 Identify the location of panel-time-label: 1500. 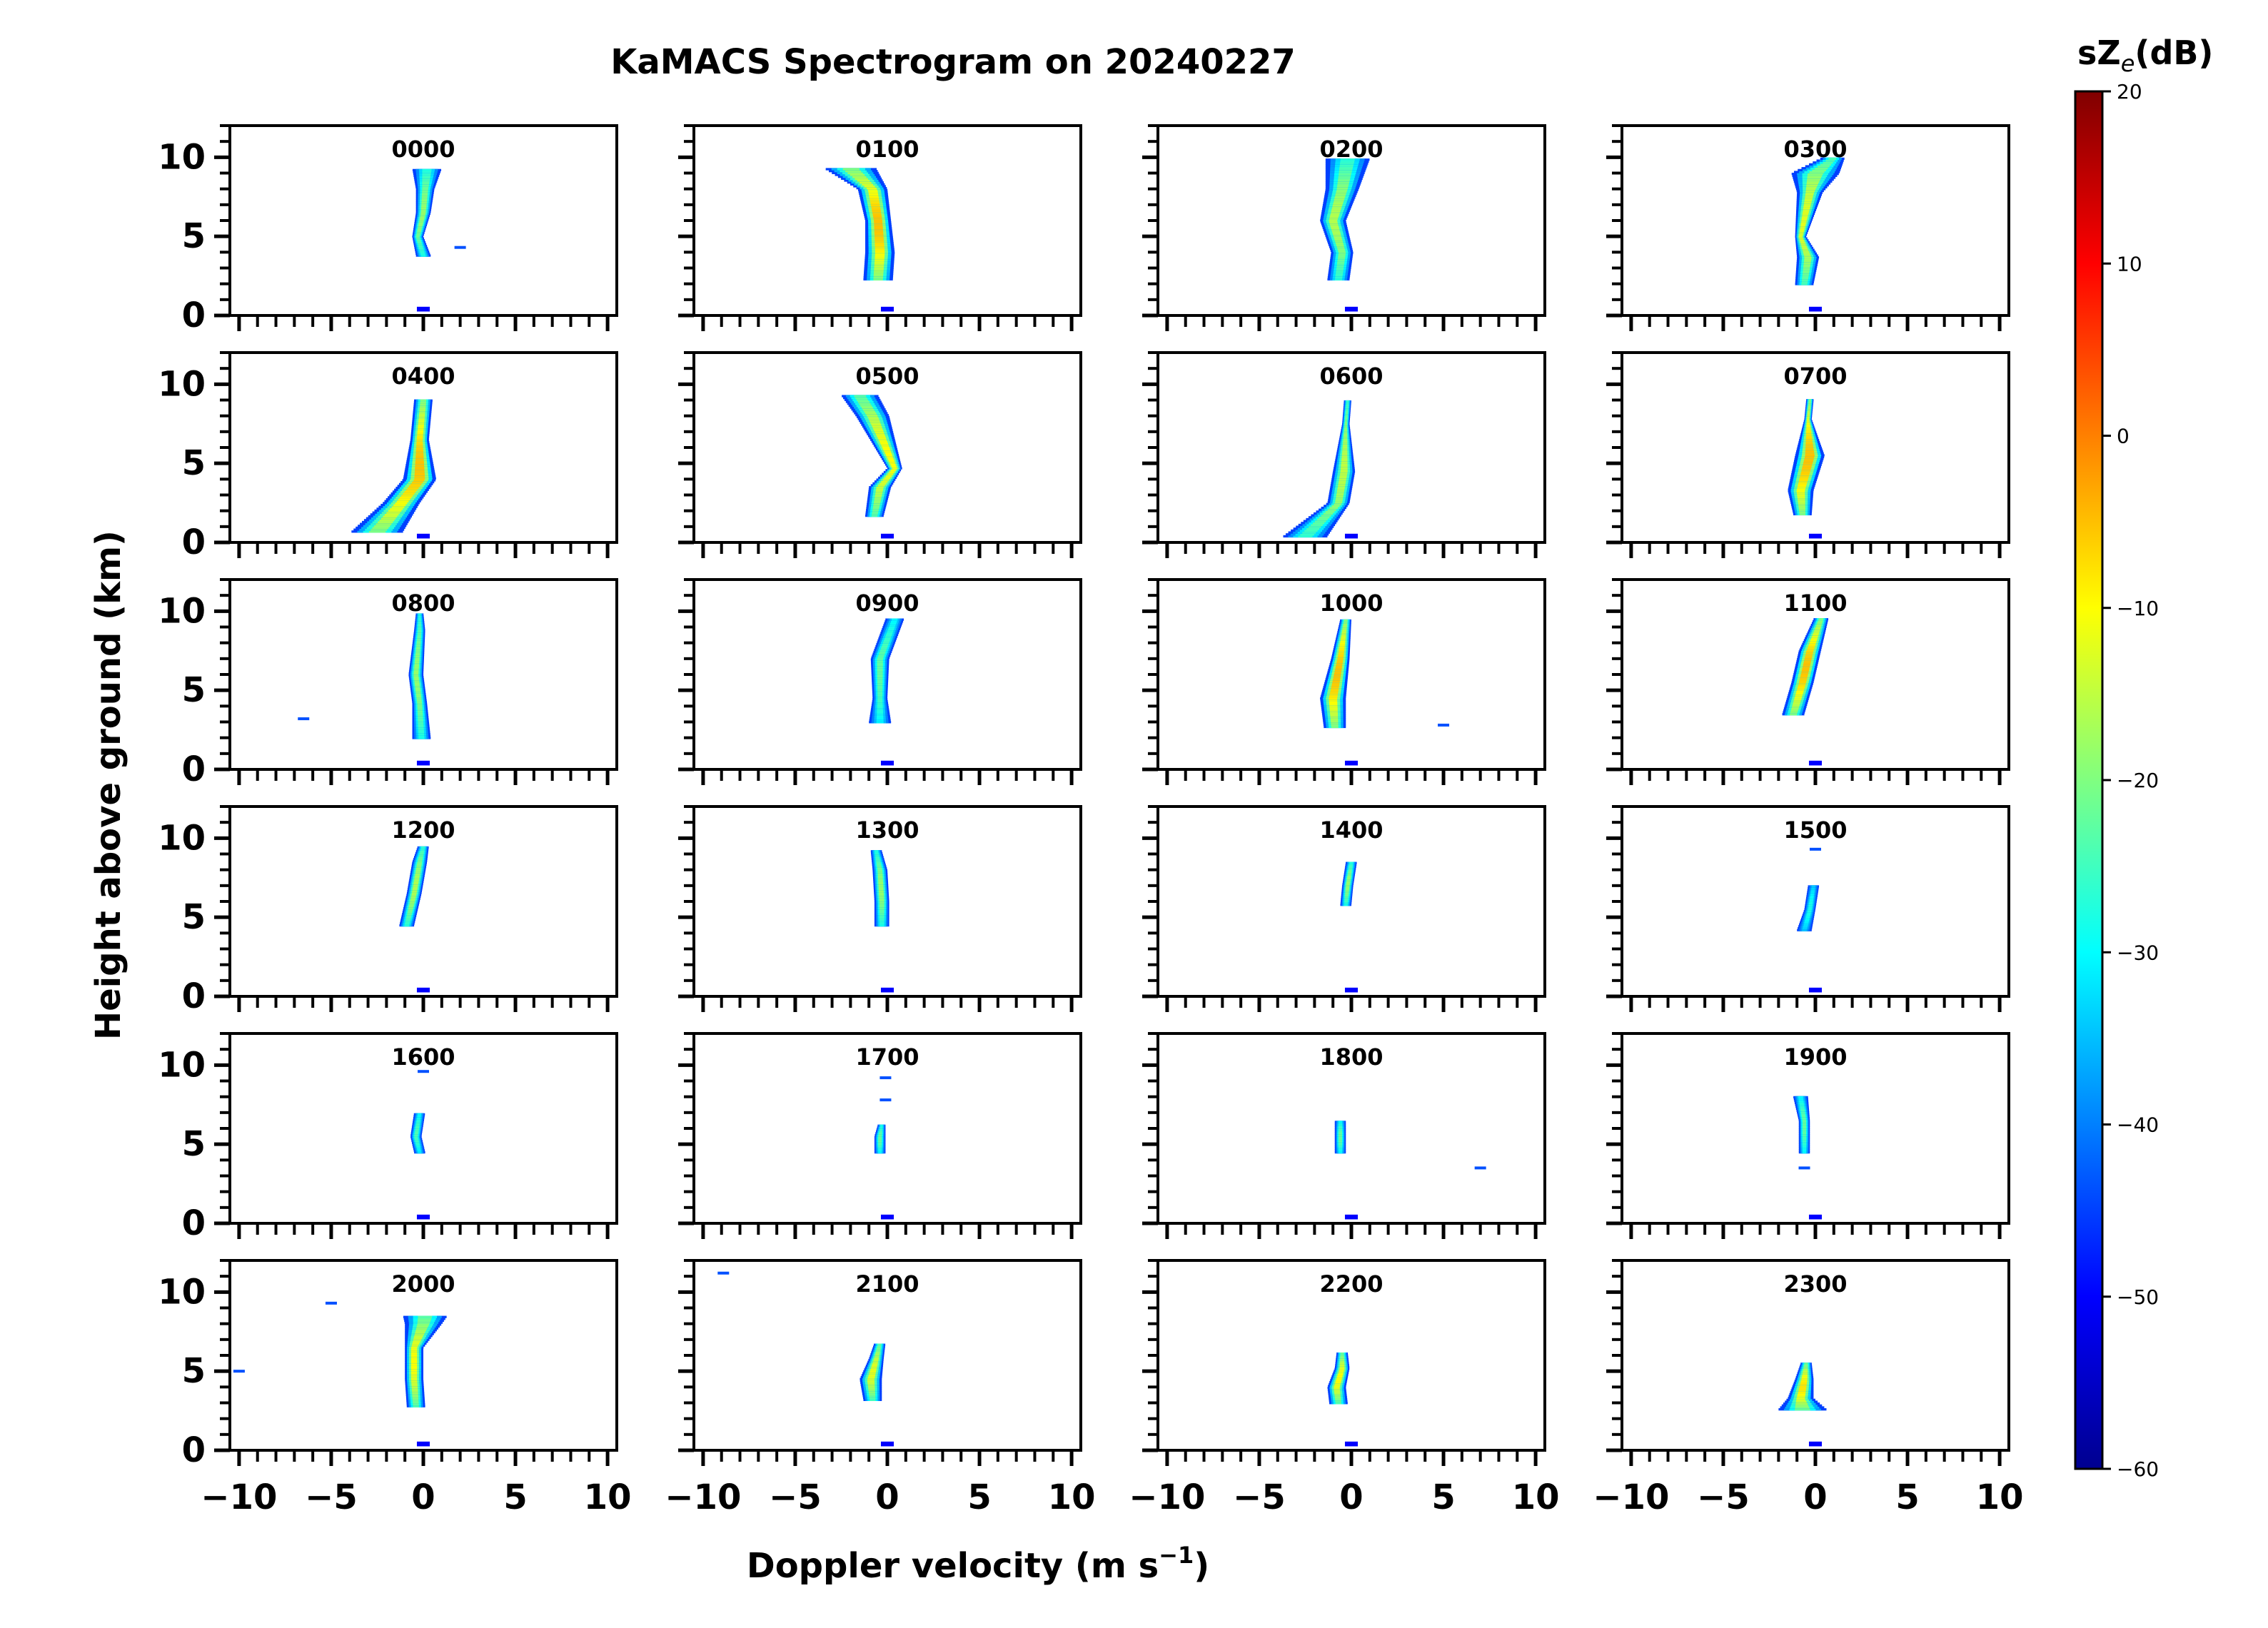
(1815, 830).